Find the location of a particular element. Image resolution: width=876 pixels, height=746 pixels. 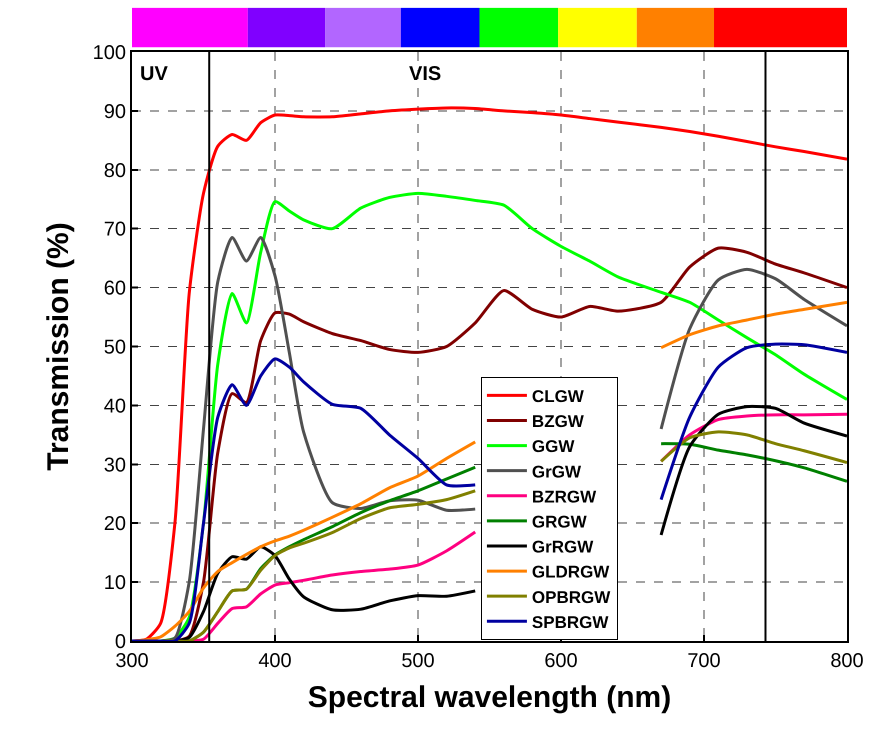

x-tick-label: 300 is located at coordinates (132, 661).